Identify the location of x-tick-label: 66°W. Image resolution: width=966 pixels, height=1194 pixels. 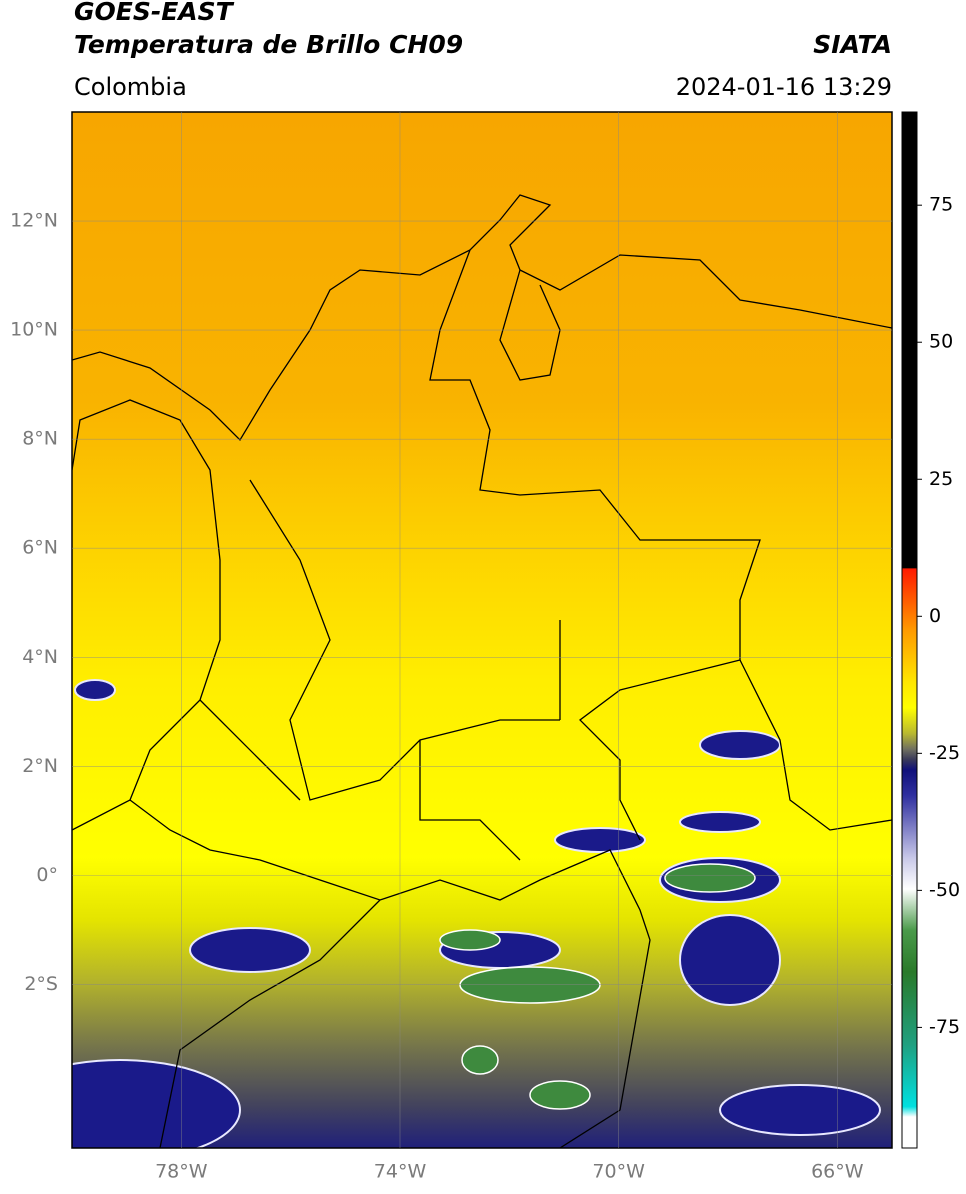
(837, 1172).